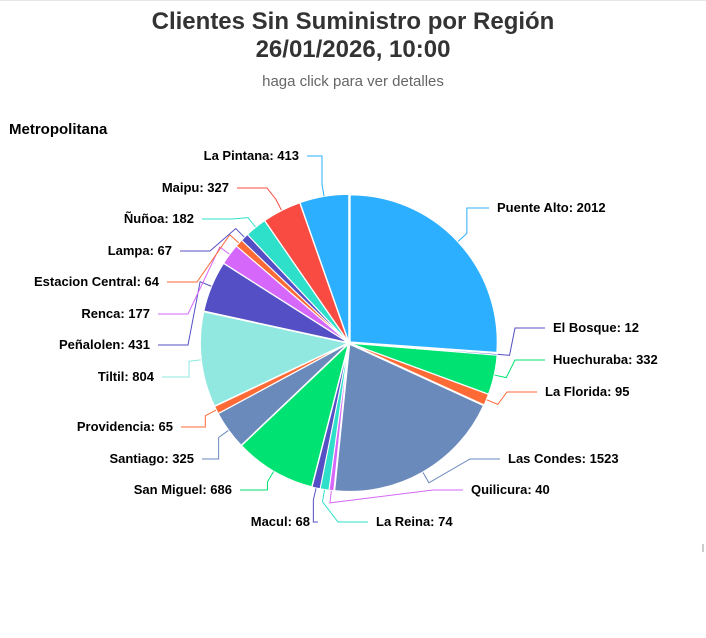  Describe the element at coordinates (563, 458) in the screenshot. I see `slice-label: Las Condes: 1523` at that location.